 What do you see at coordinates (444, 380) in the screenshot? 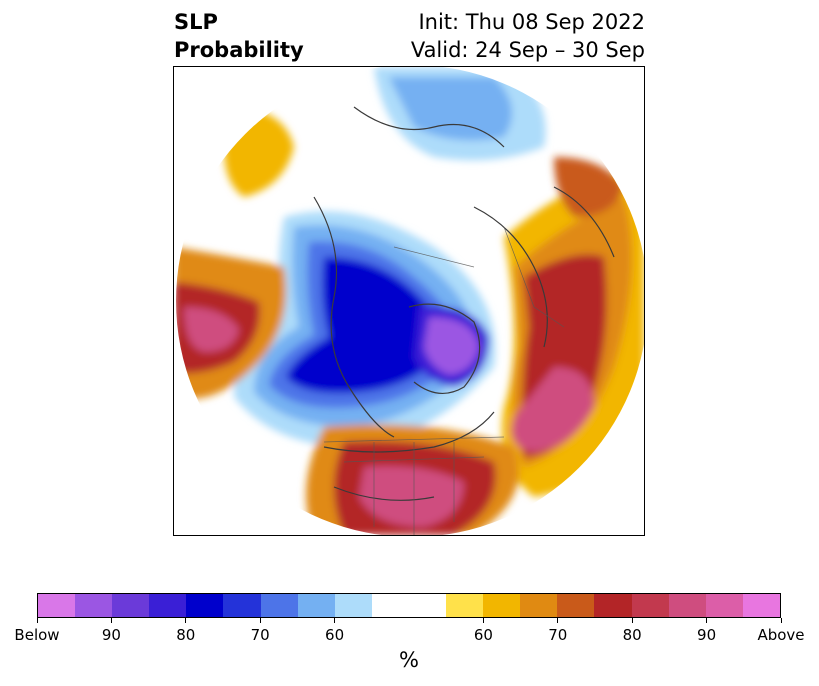
I see `political-borders` at bounding box center [444, 380].